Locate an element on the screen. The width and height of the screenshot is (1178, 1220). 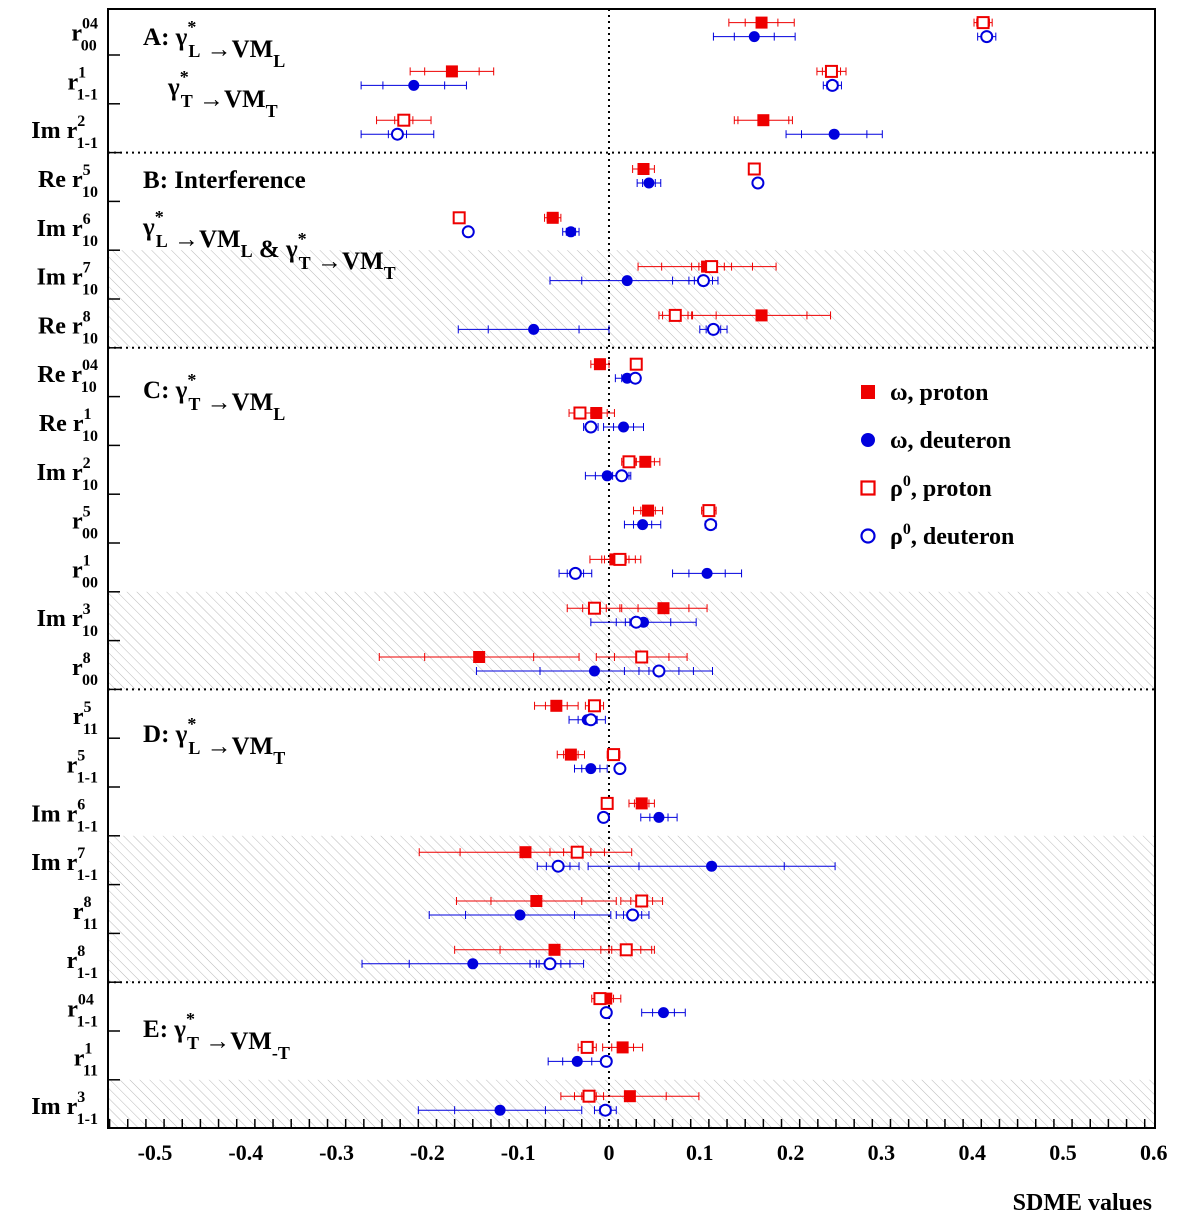
row-label: Im r6 1-1 is located at coordinates (64, 815).